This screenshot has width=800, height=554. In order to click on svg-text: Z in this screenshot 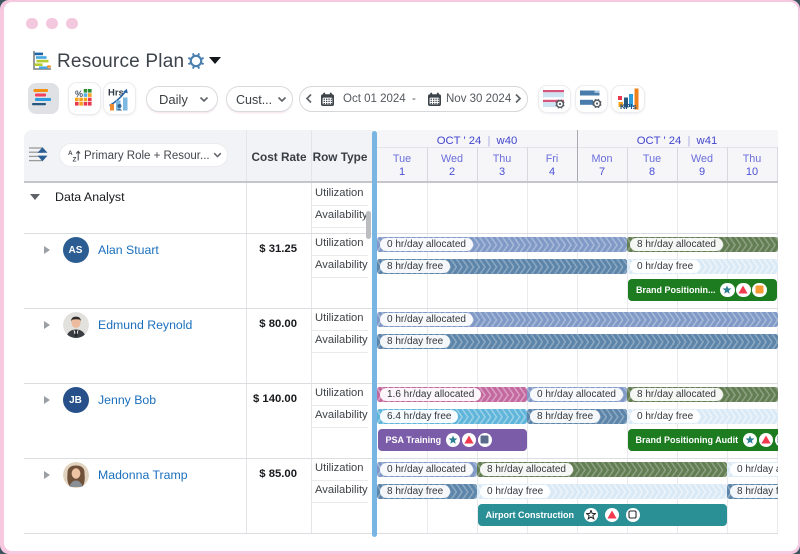, I will do `click(75, 160)`.